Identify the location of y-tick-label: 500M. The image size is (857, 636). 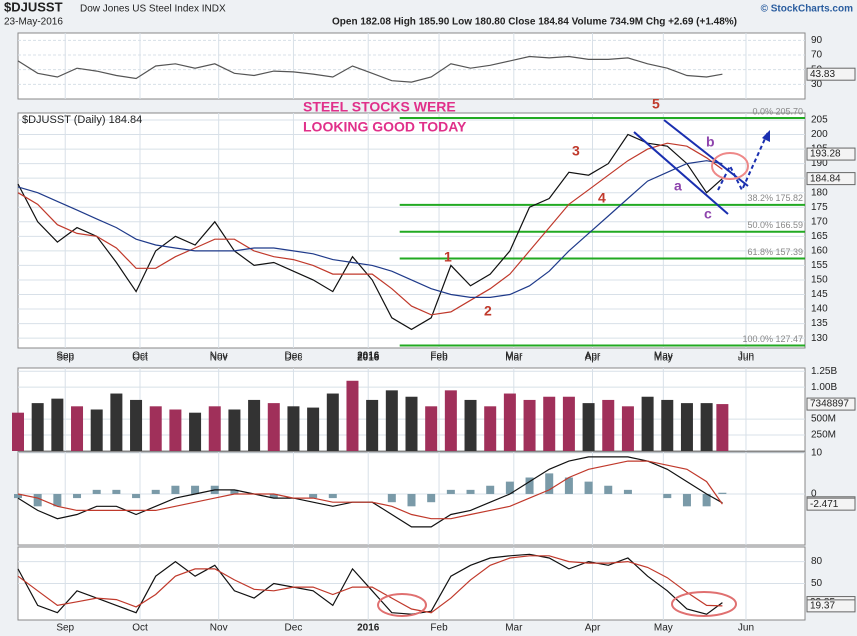
(823, 419).